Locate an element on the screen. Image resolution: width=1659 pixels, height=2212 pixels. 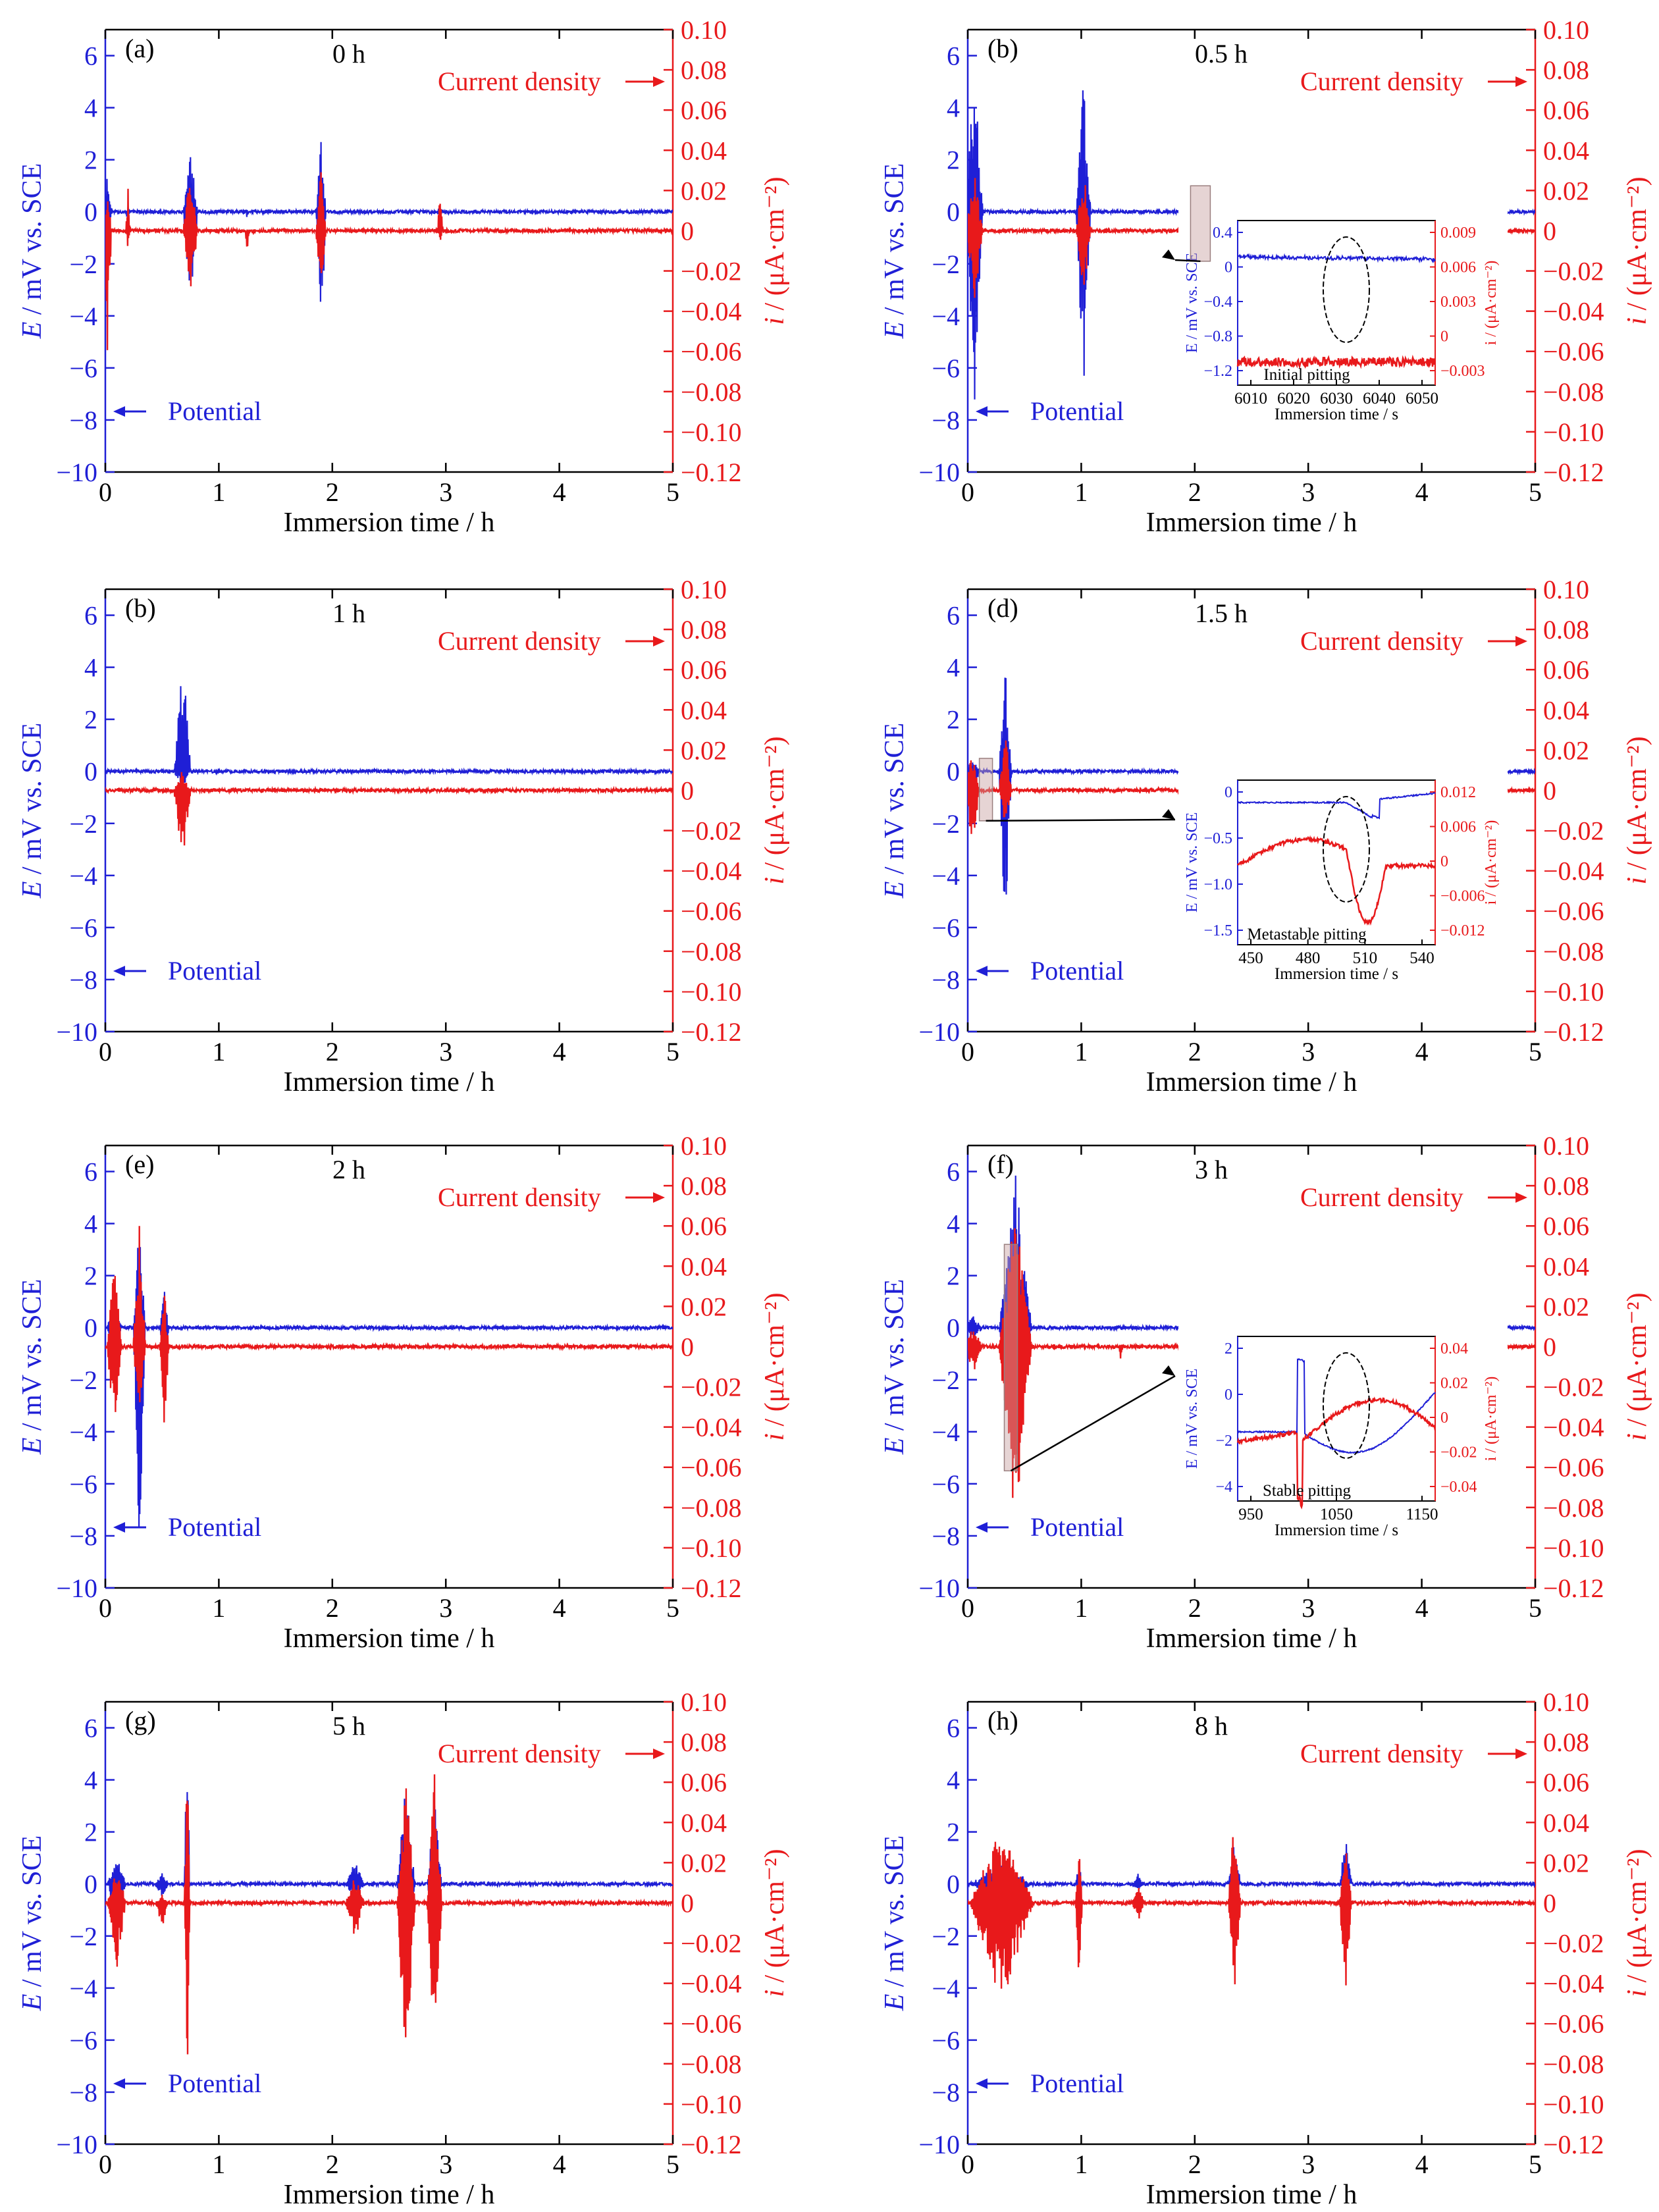
x-axis-title: Immersion time / h is located at coordinates (1252, 1639).